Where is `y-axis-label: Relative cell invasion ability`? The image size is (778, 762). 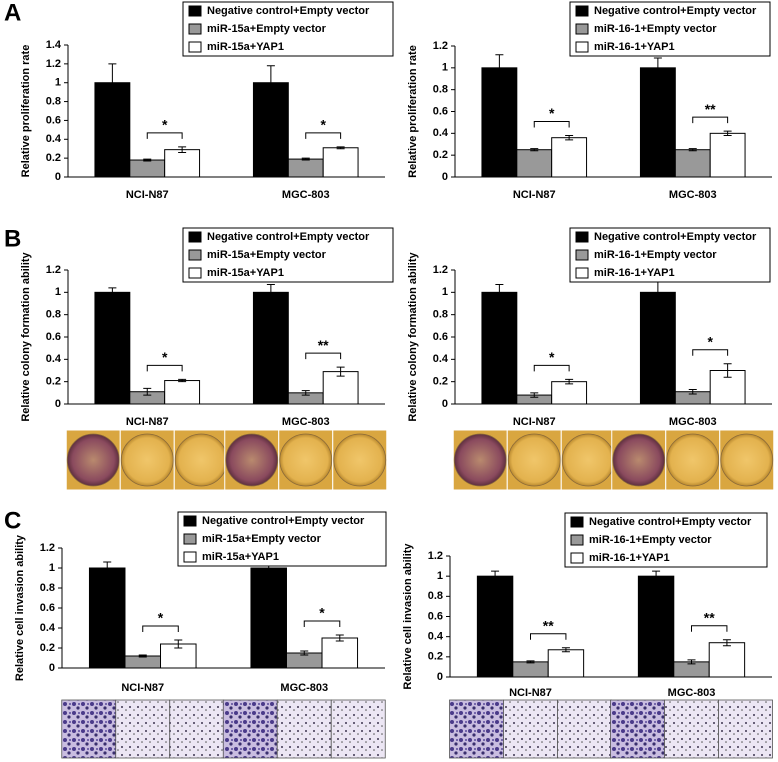
y-axis-label: Relative cell invasion ability is located at coordinates (408, 616).